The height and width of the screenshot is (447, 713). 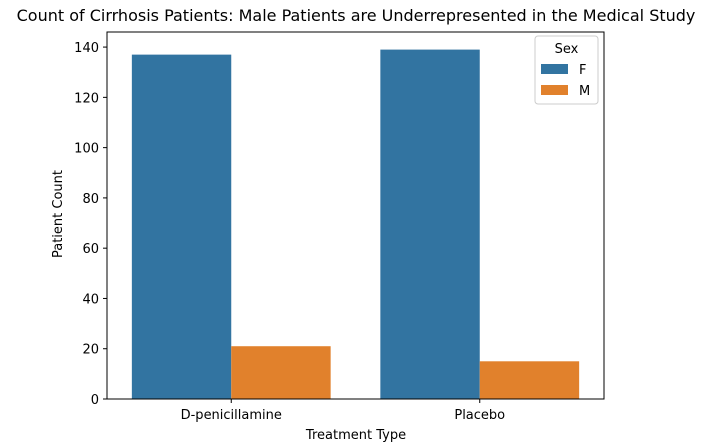 I want to click on y-axis-label: Patient Count, so click(x=58, y=214).